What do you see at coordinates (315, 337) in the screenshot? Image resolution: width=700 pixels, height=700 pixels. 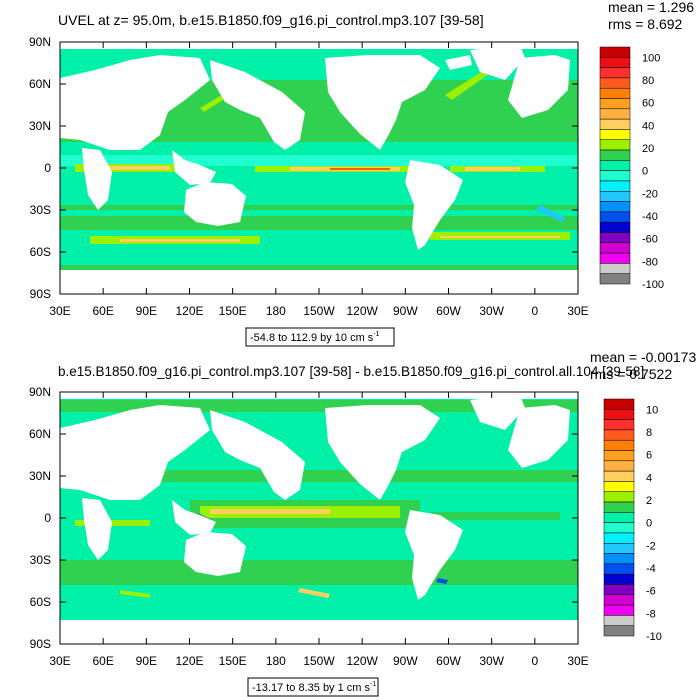 I see `range-label: -54.8 to 112.9 by 10 cm s-1` at bounding box center [315, 337].